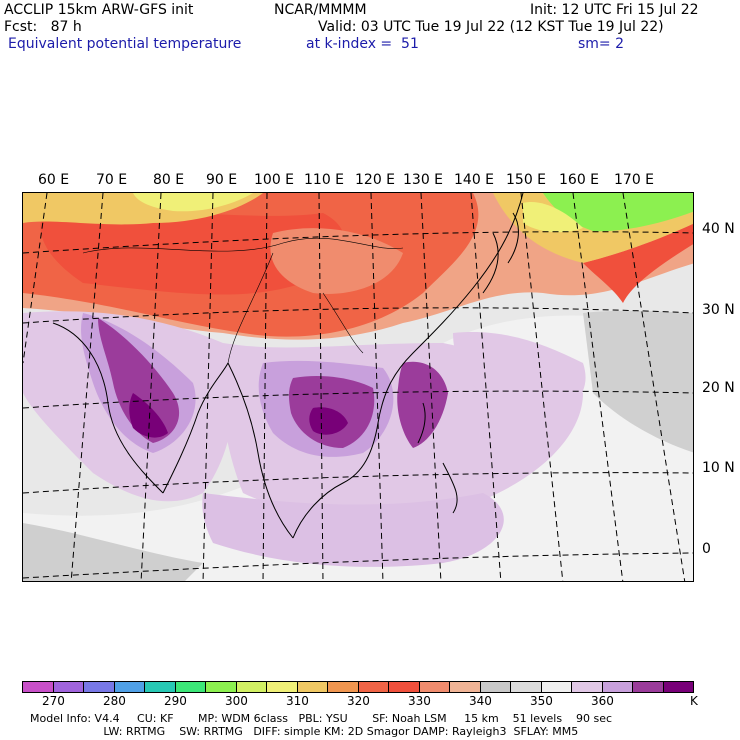  Describe the element at coordinates (519, 377) in the screenshot. I see `pacific-light-purple` at that location.